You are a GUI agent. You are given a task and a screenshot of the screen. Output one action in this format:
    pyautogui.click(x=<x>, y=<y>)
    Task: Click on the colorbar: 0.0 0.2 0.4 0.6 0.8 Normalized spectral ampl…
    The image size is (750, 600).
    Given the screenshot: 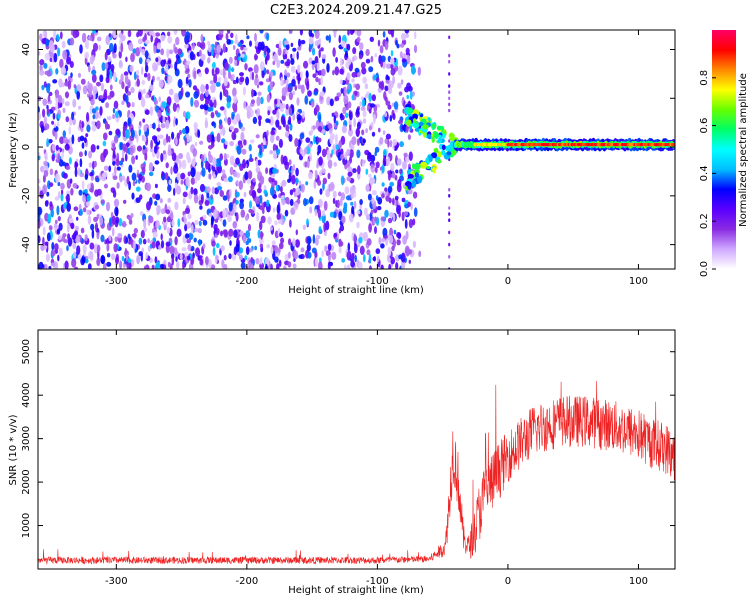 What is the action you would take?
    pyautogui.click(x=724, y=153)
    